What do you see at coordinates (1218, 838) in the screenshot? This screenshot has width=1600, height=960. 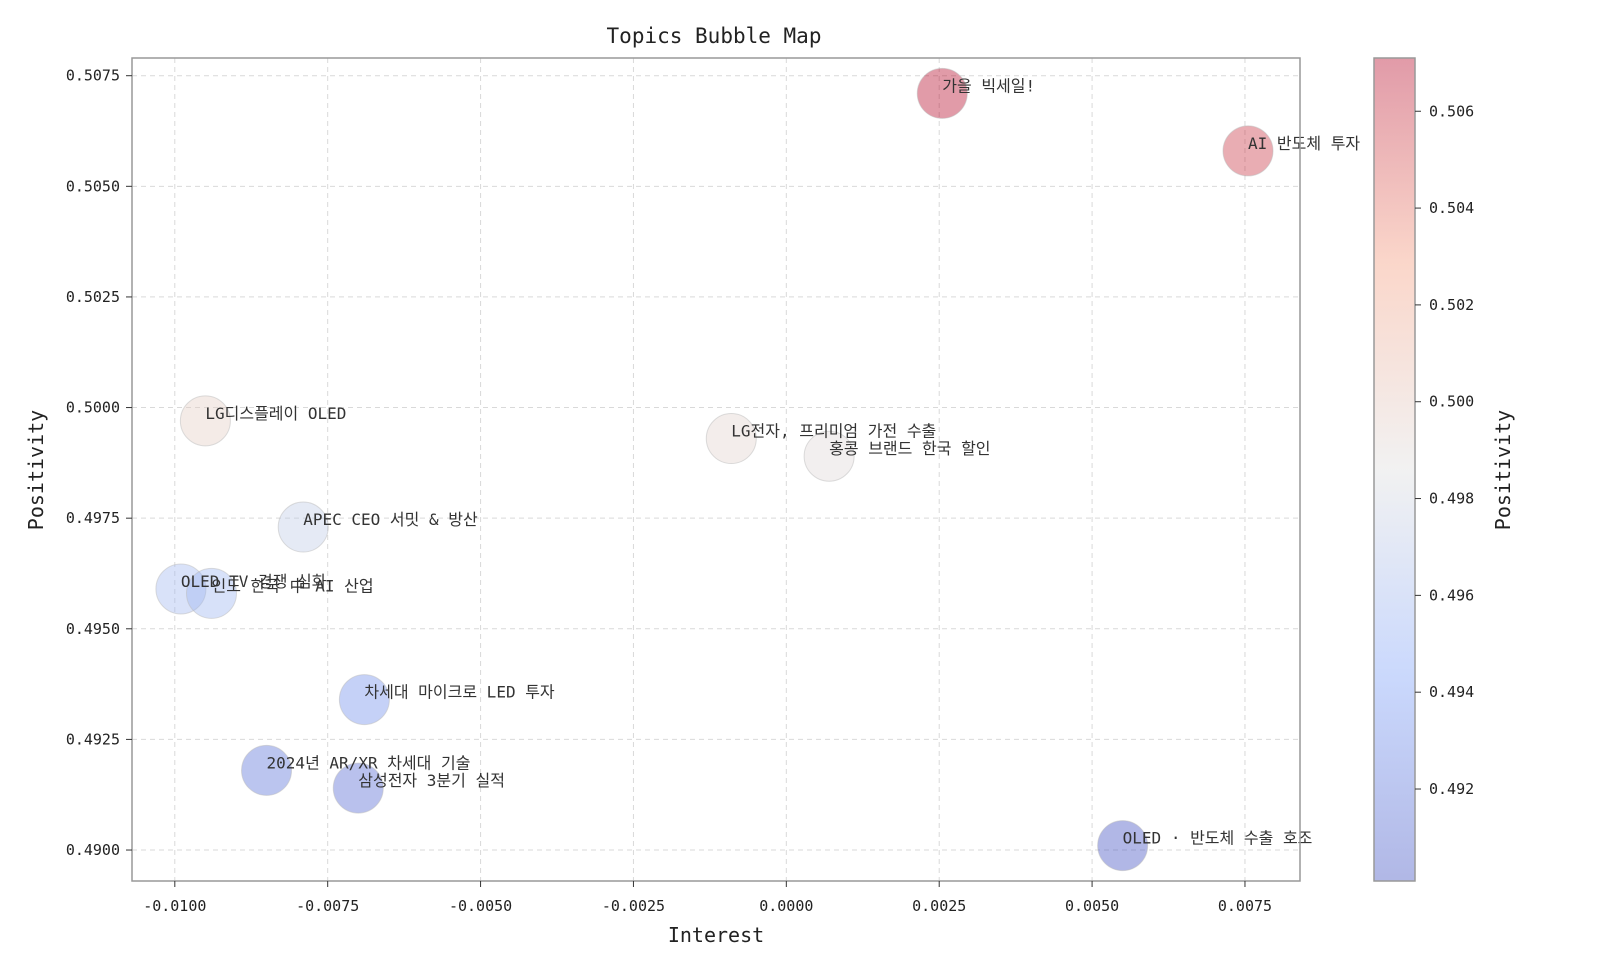 I see `bubble-label: OLED · 반도체 수출 호조` at bounding box center [1218, 838].